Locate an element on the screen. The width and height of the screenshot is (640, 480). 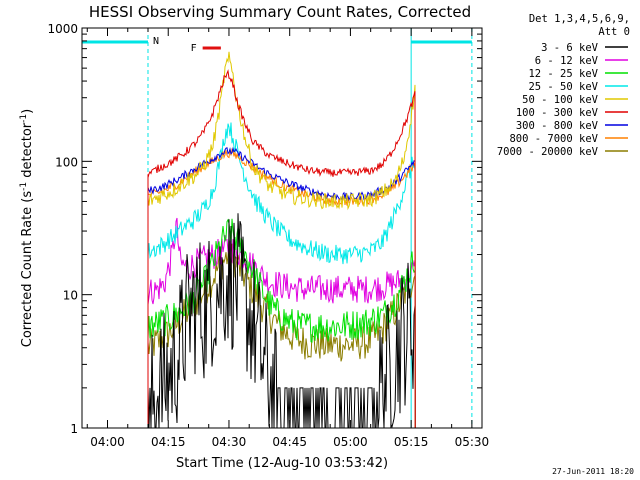
x-tick-label-04-00: 04:00 is located at coordinates (107, 442).